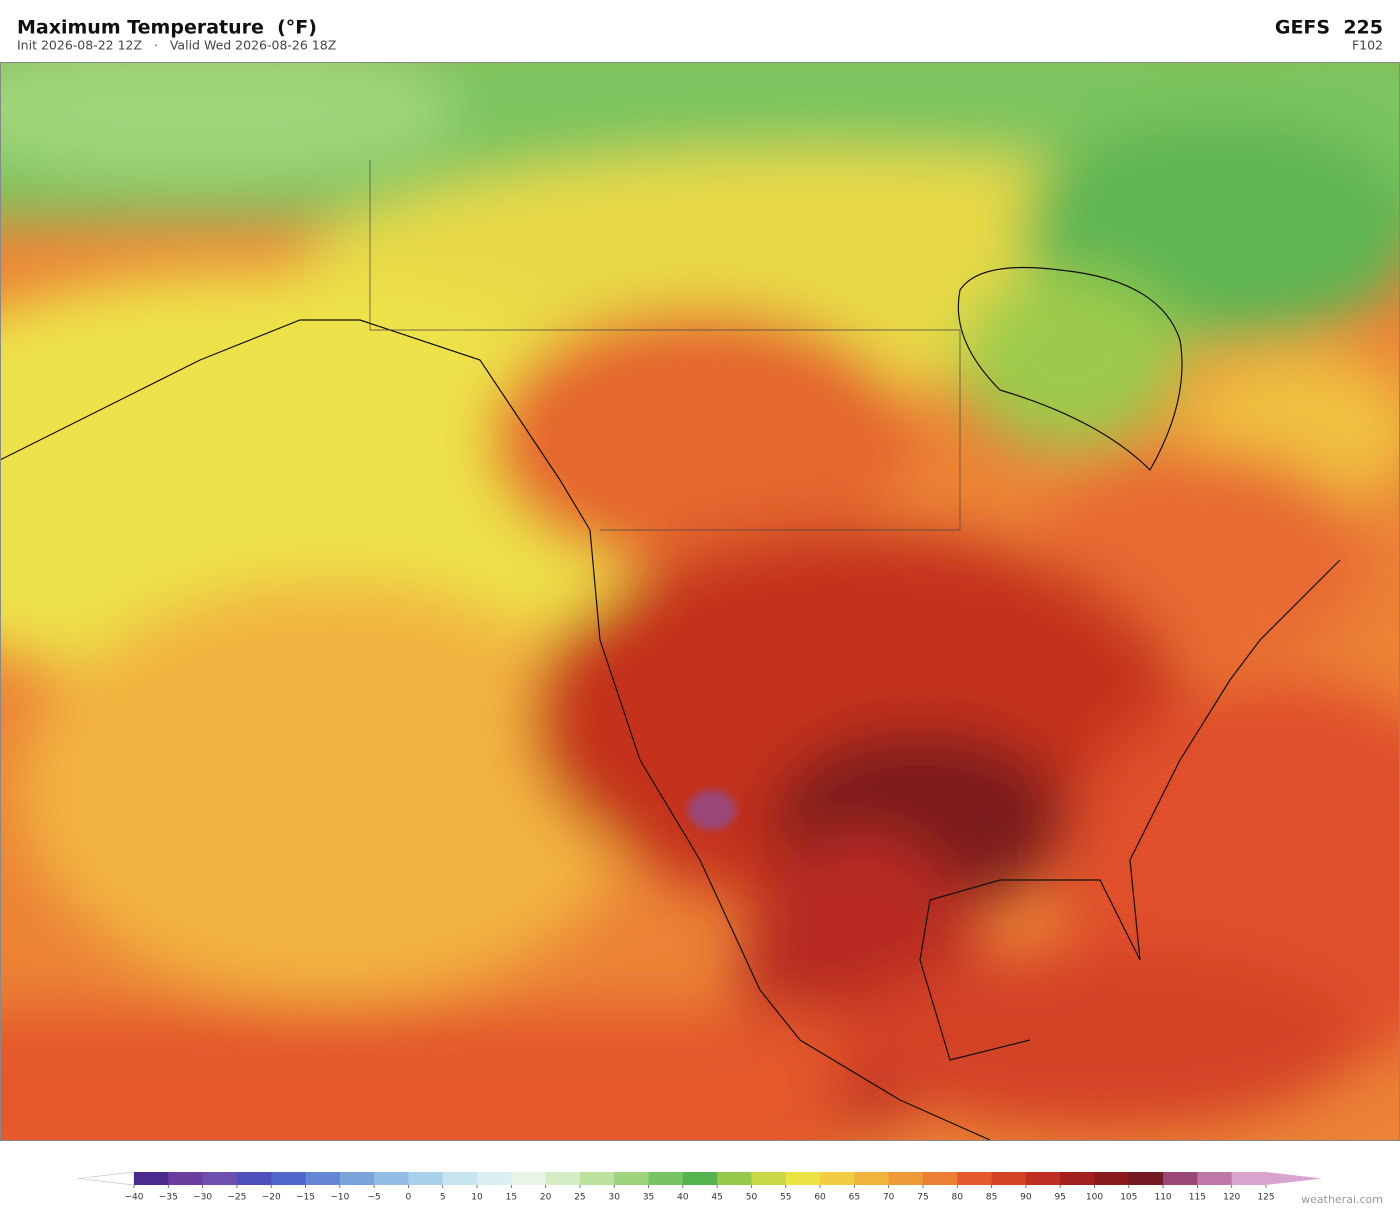 This screenshot has width=1400, height=1215. Describe the element at coordinates (922, 1198) in the screenshot. I see `colorbar-tick-label: 75` at that location.